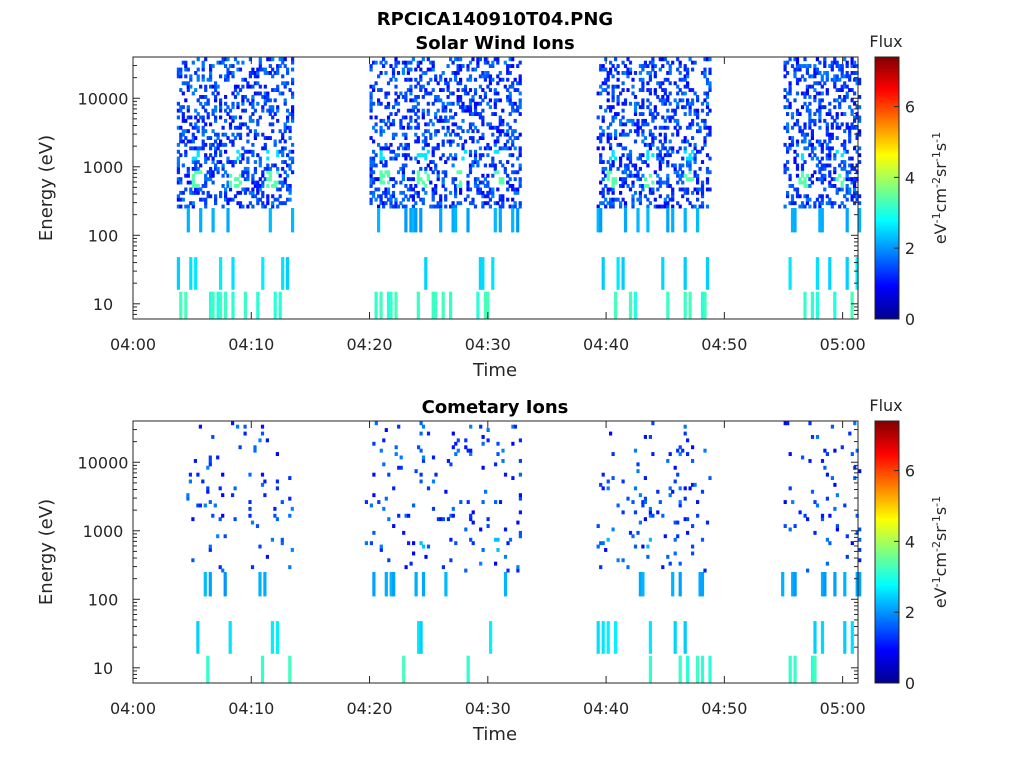 The image size is (1024, 768). I want to click on x-axis-label-cometary: Time, so click(494, 734).